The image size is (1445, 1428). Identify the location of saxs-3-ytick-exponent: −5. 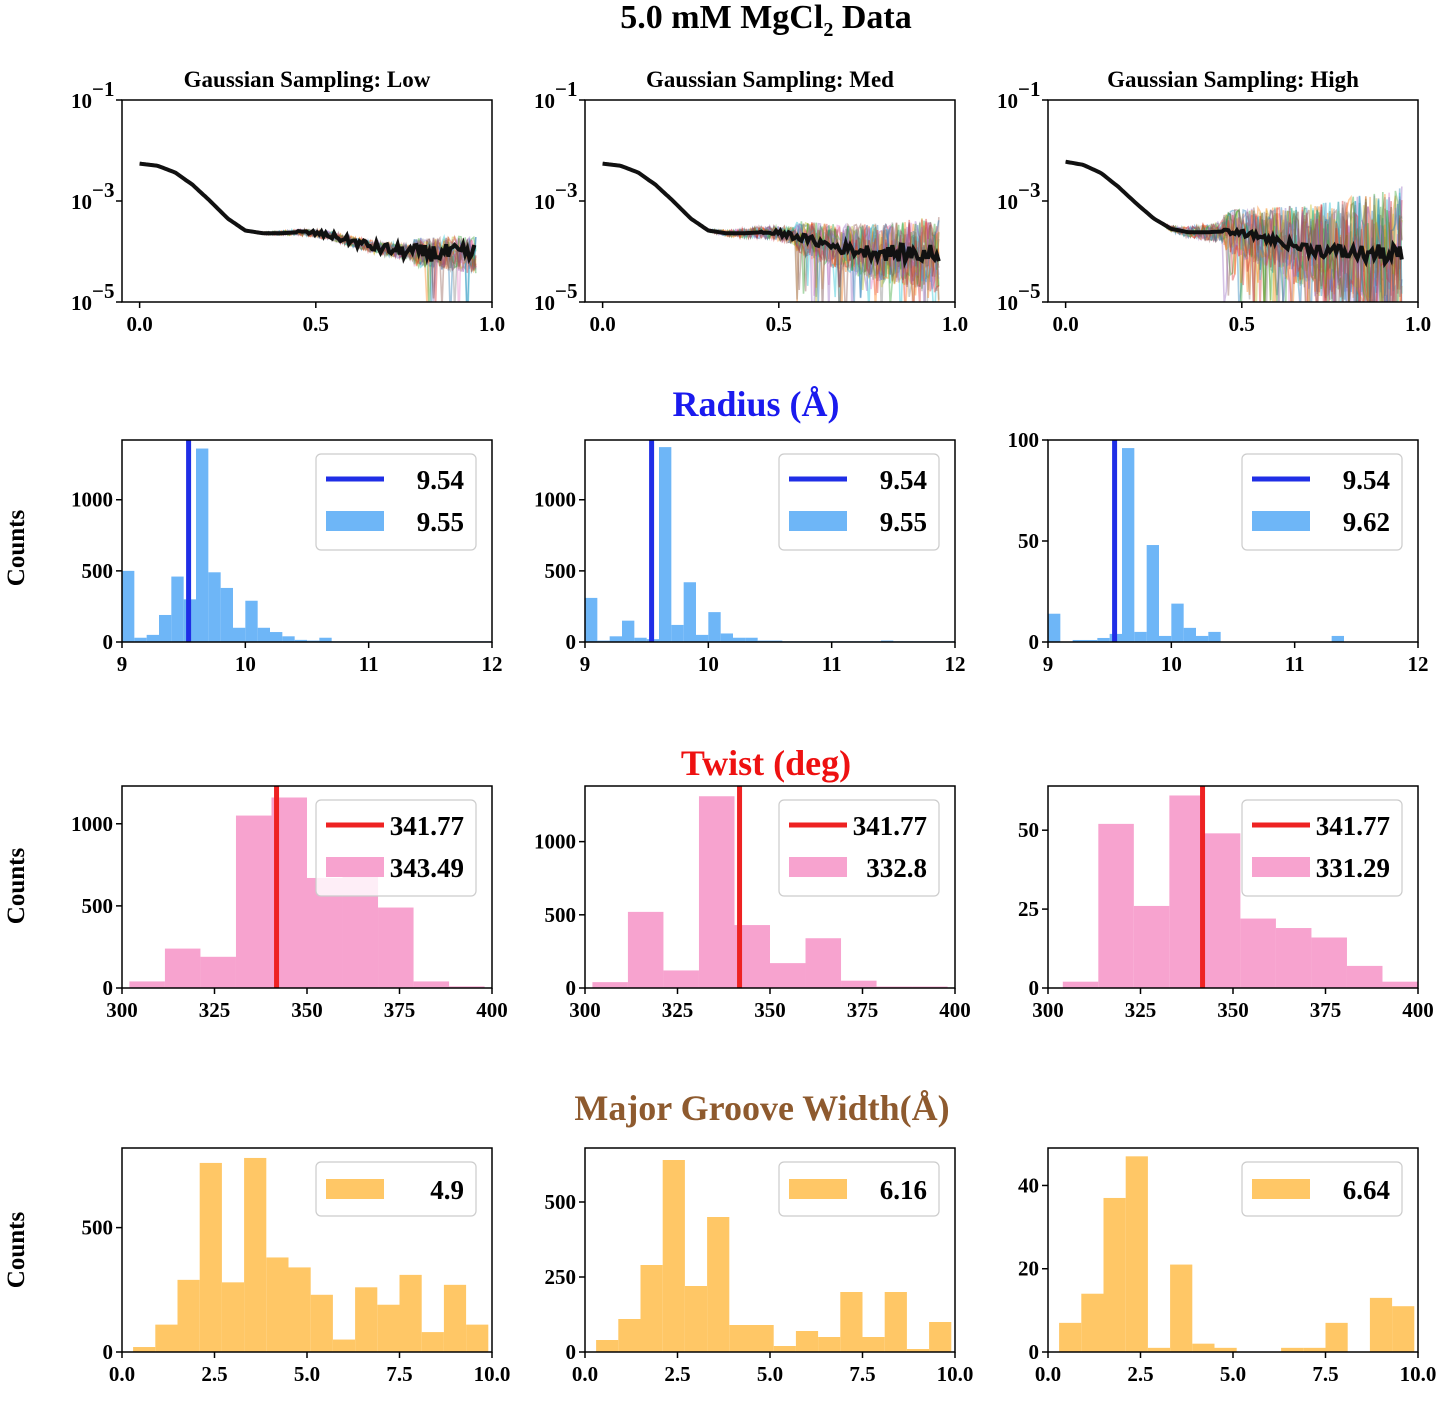
(1029, 291).